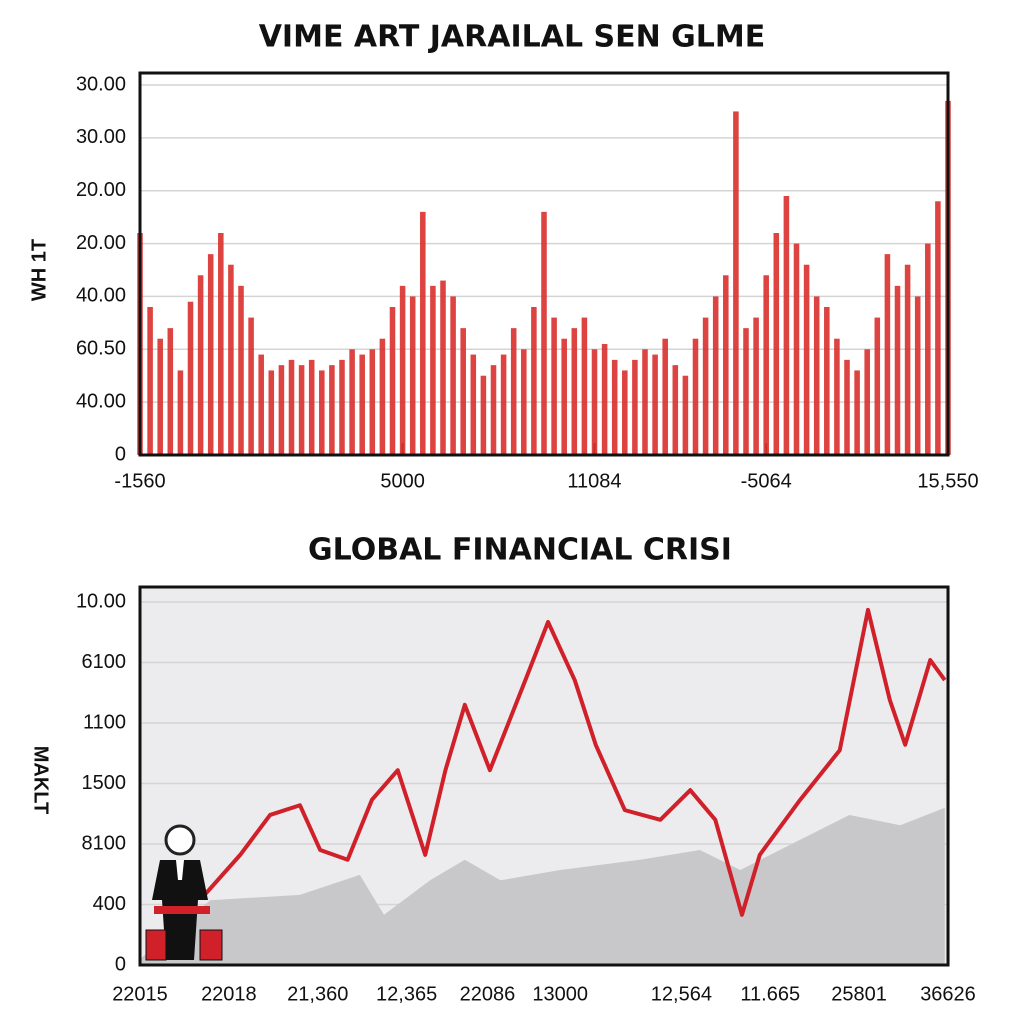  Describe the element at coordinates (317, 994) in the screenshot. I see `x-tick-label: 21,360` at that location.